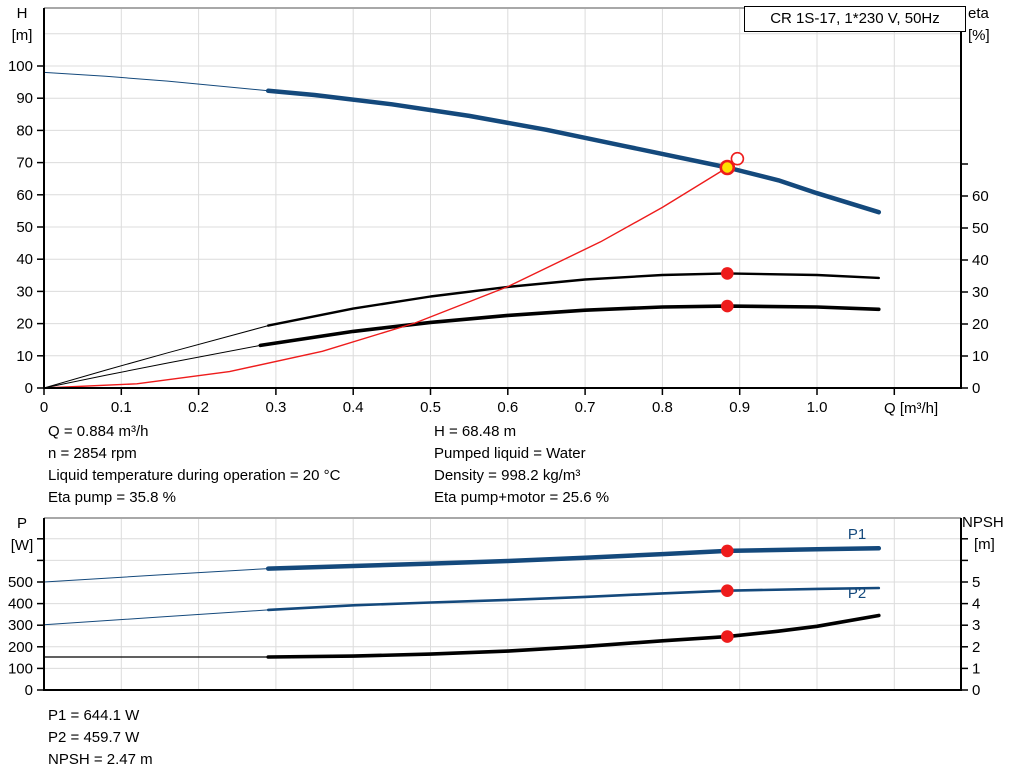 The height and width of the screenshot is (781, 1024). Describe the element at coordinates (21, 523) in the screenshot. I see `p-axis-label: P` at that location.